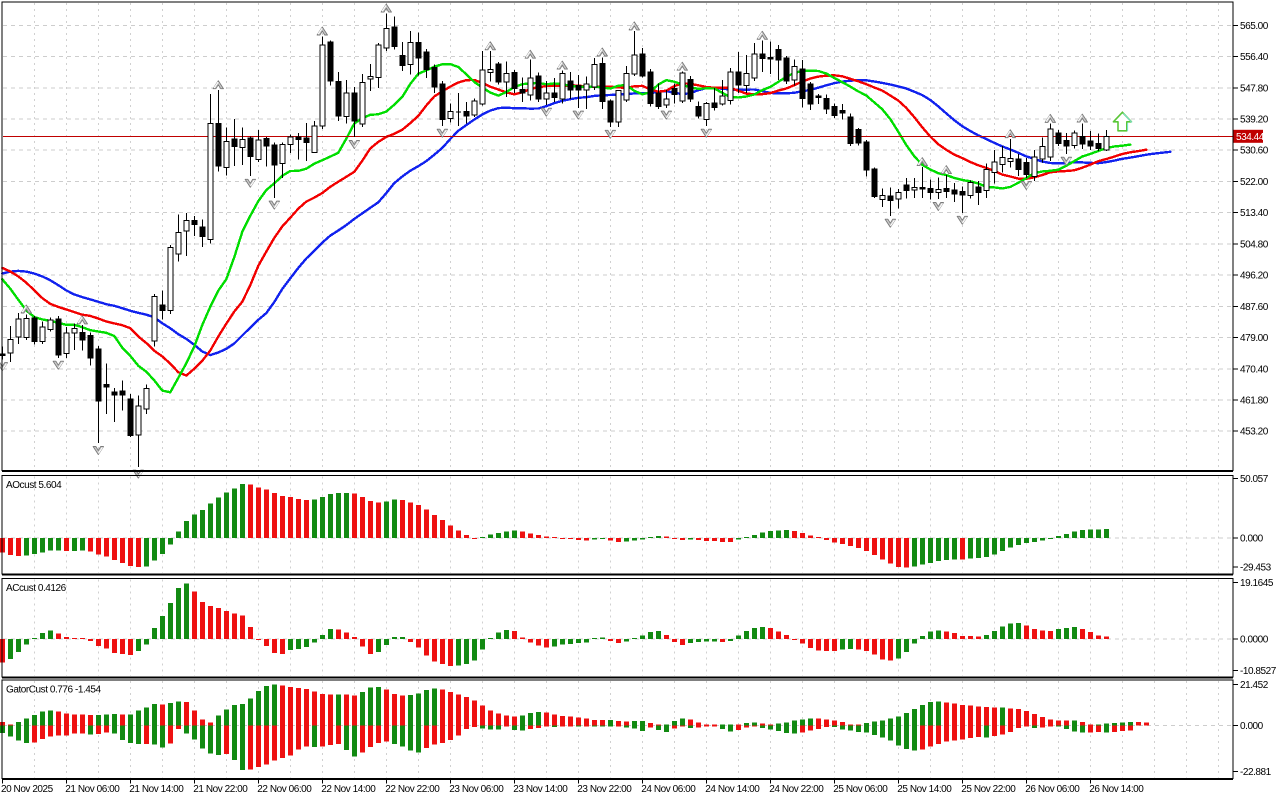 The height and width of the screenshot is (800, 1280). Describe the element at coordinates (1116, 789) in the screenshot. I see `svg-text: 26 Nov 14:00` at that location.